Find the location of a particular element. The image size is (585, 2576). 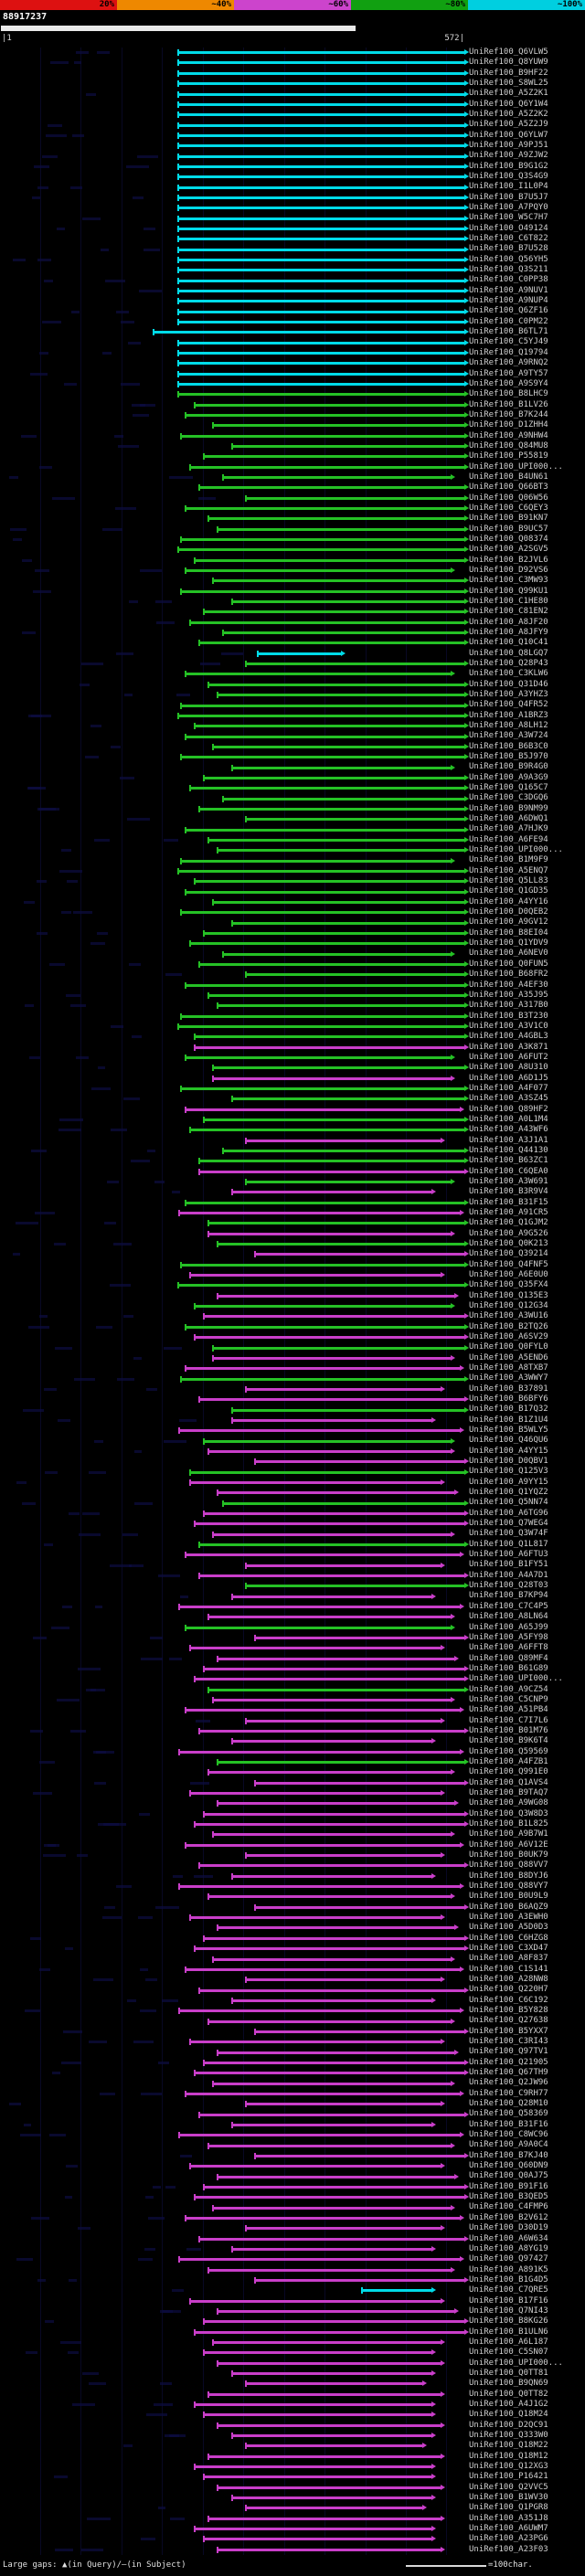

hit-label: UniRef100_A1BRZ3 is located at coordinates (509, 715).